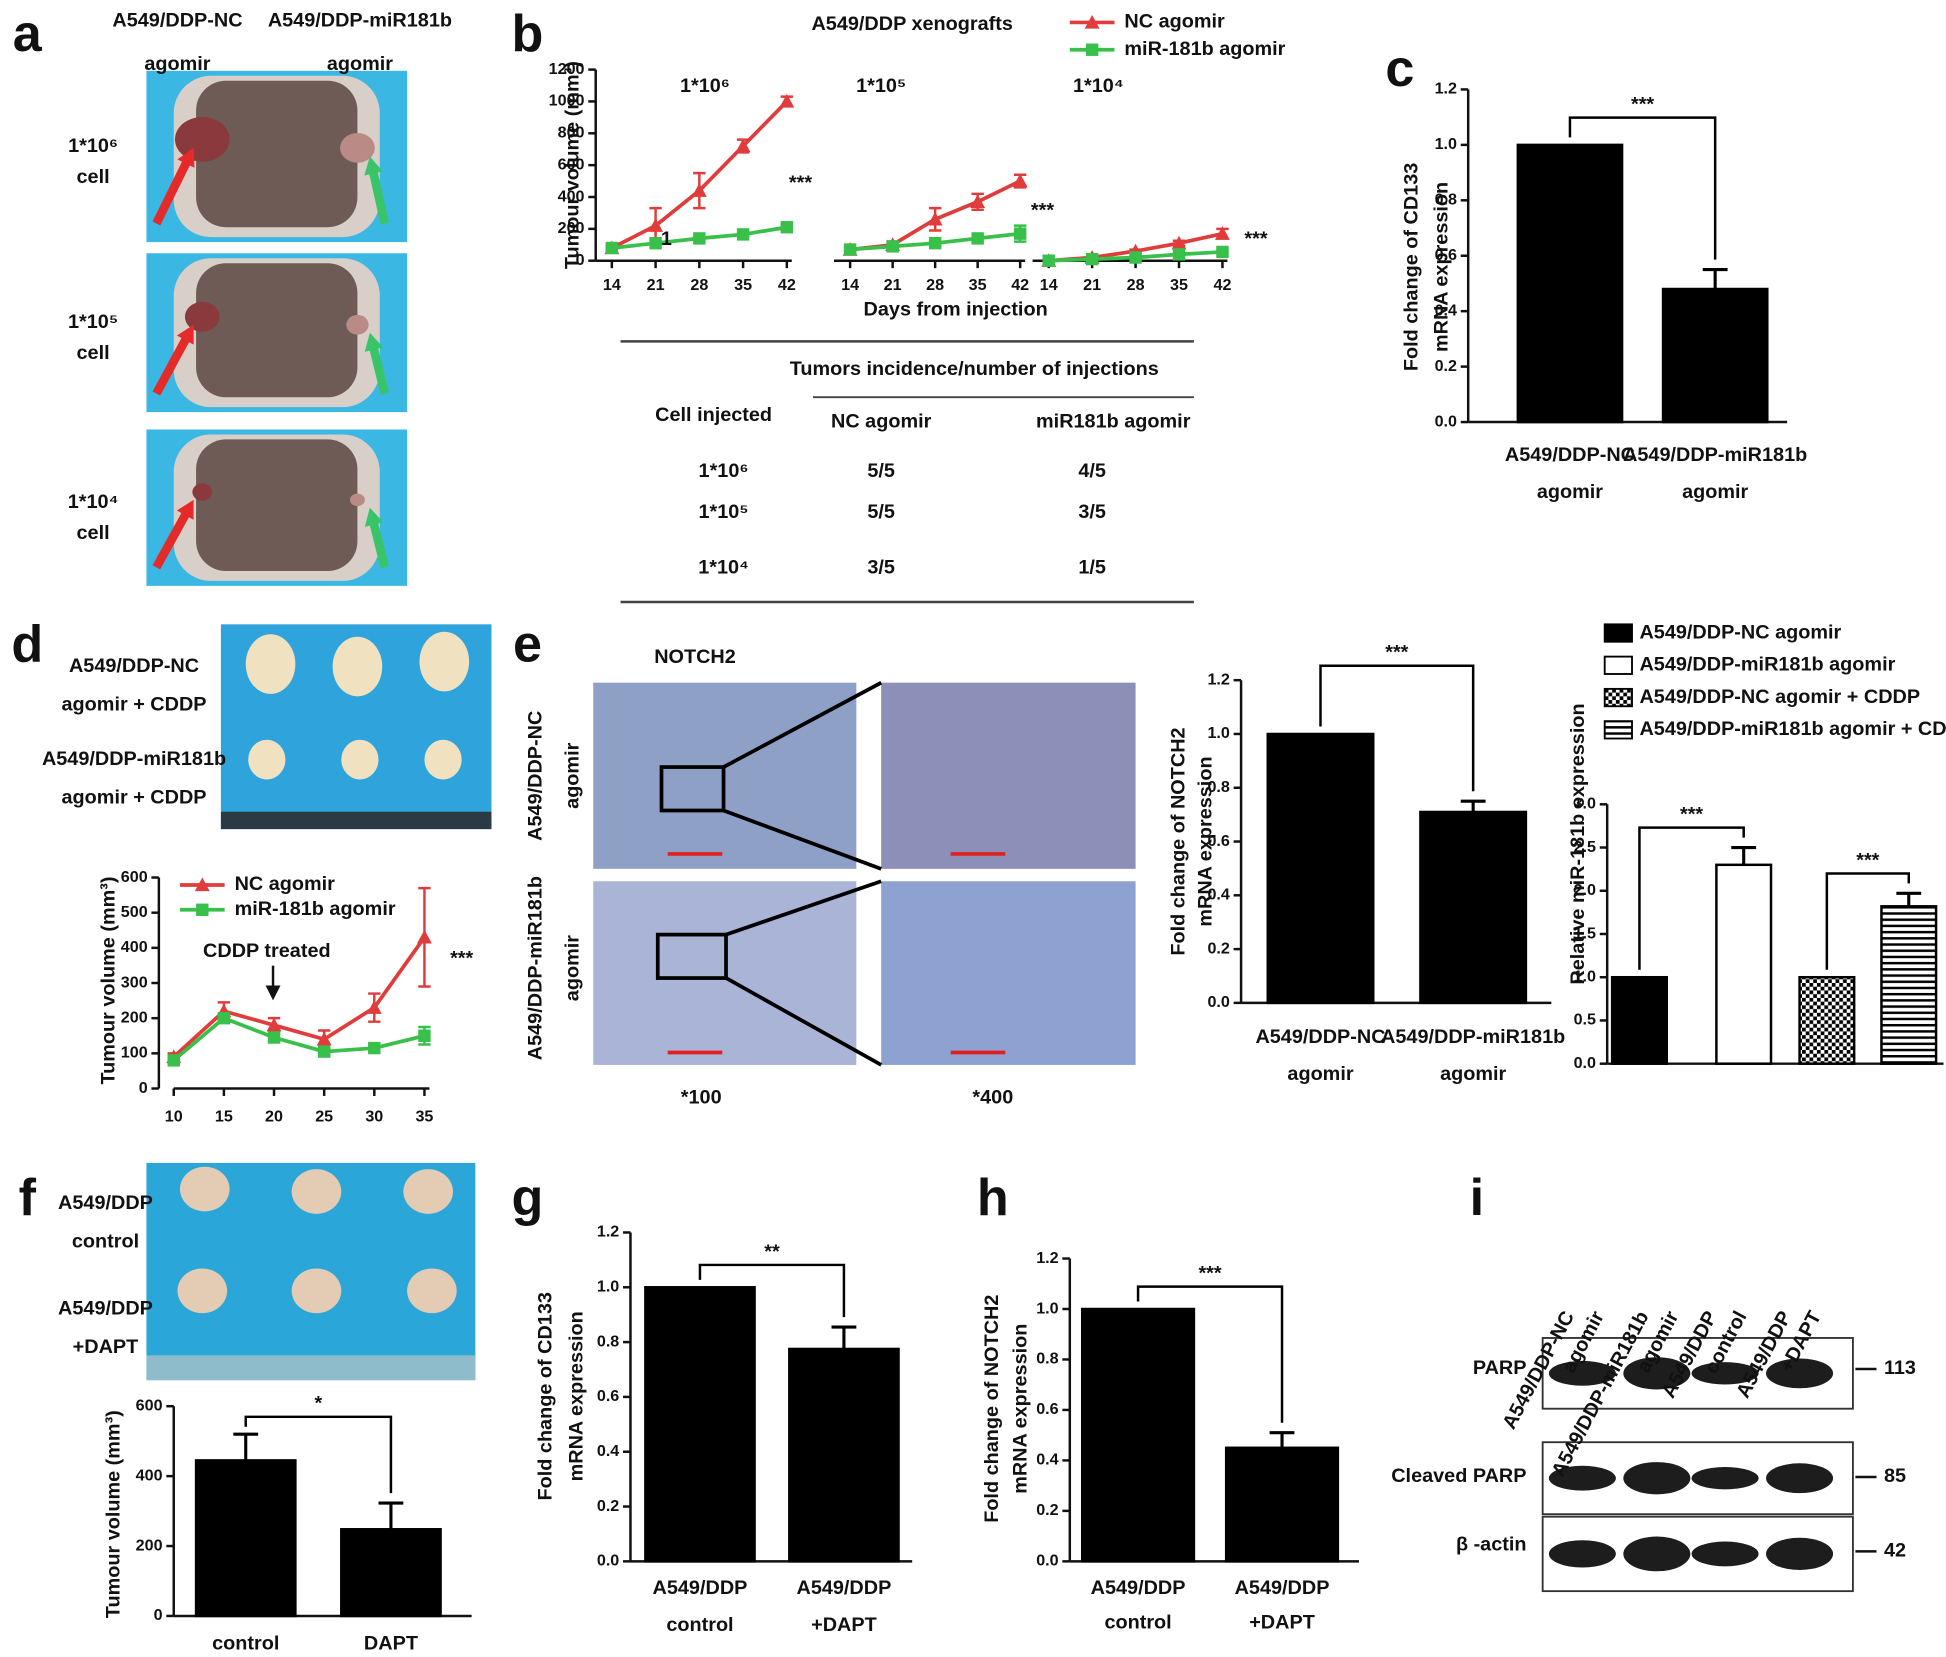 The image size is (1946, 1657). What do you see at coordinates (1412, 267) in the screenshot?
I see `y-axis-label: Fold change of CD133` at bounding box center [1412, 267].